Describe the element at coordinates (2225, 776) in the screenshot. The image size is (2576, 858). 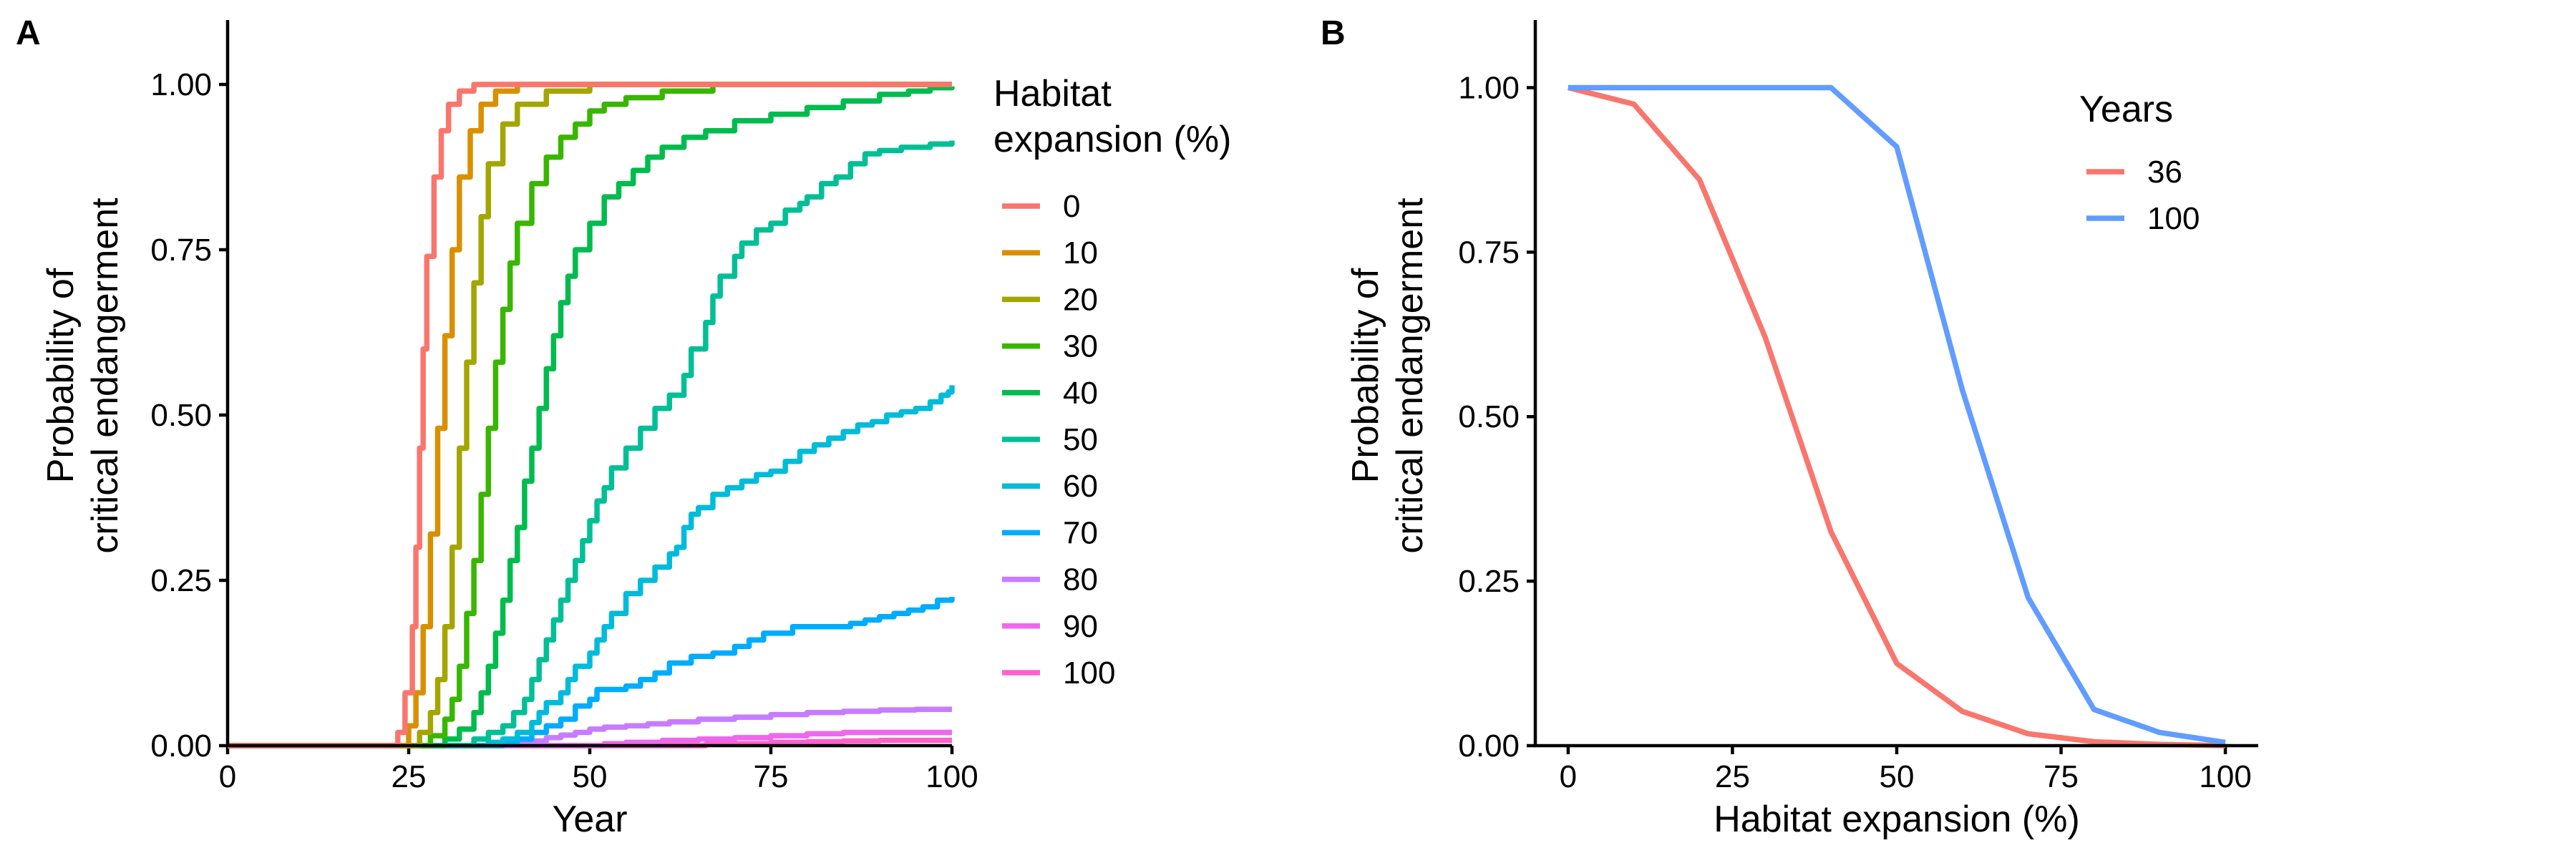
I see `panel-b-x-tick-label: 100` at that location.